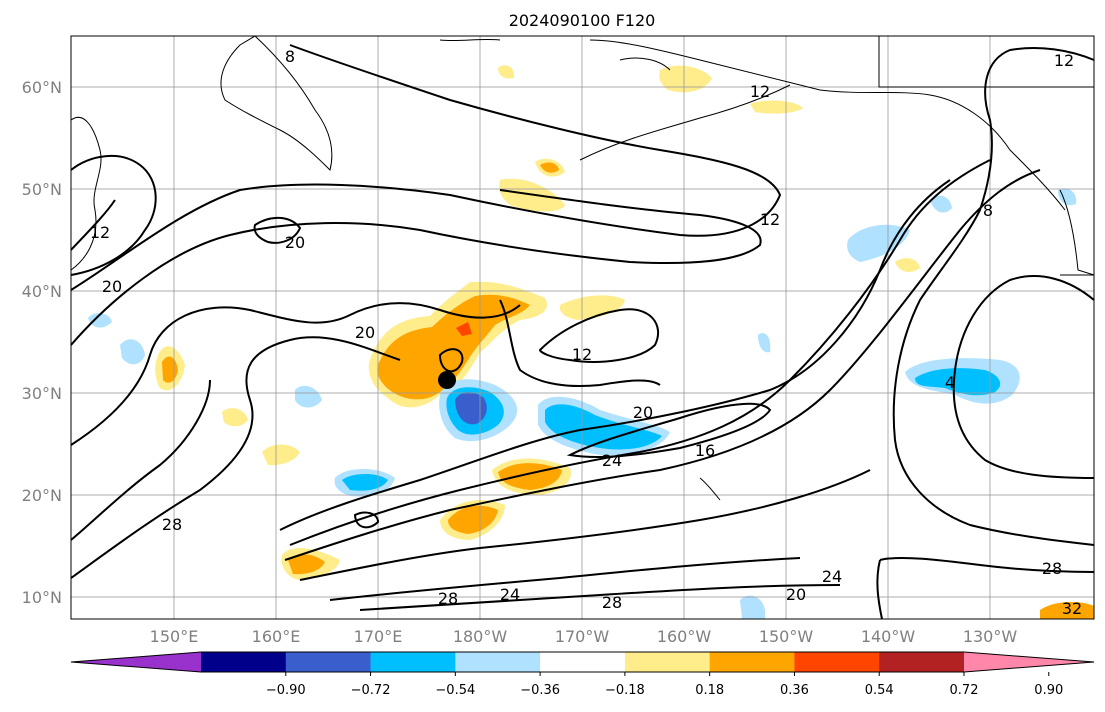 The height and width of the screenshot is (712, 1105). Describe the element at coordinates (42, 393) in the screenshot. I see `lat-label: 30°N` at that location.